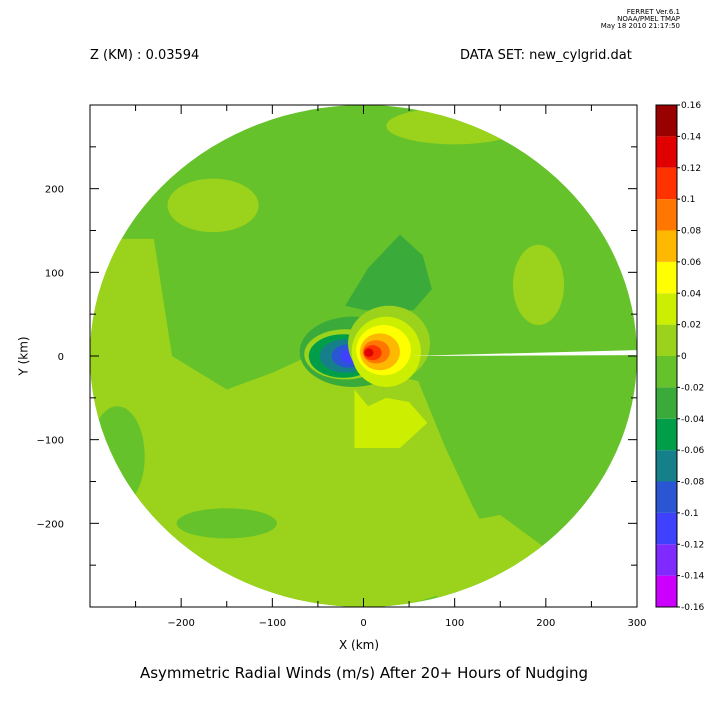 This screenshot has height=713, width=713. I want to click on colorbar-tick-label: -0.14, so click(693, 577).